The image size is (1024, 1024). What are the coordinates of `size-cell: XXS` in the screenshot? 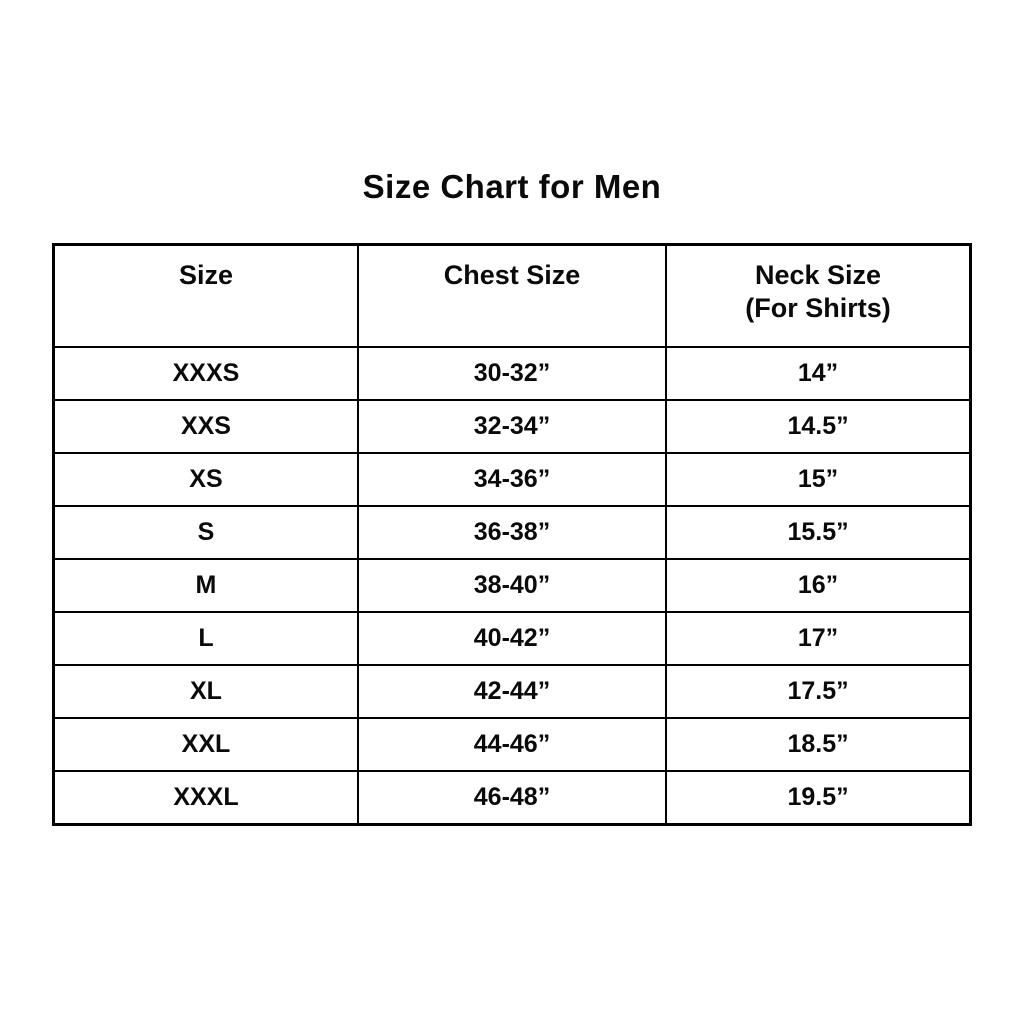 It's located at (205, 426).